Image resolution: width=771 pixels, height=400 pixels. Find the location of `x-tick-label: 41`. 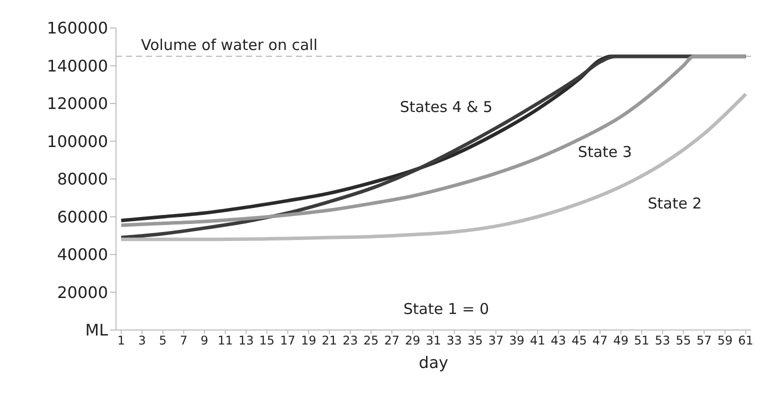

x-tick-label: 41 is located at coordinates (538, 341).